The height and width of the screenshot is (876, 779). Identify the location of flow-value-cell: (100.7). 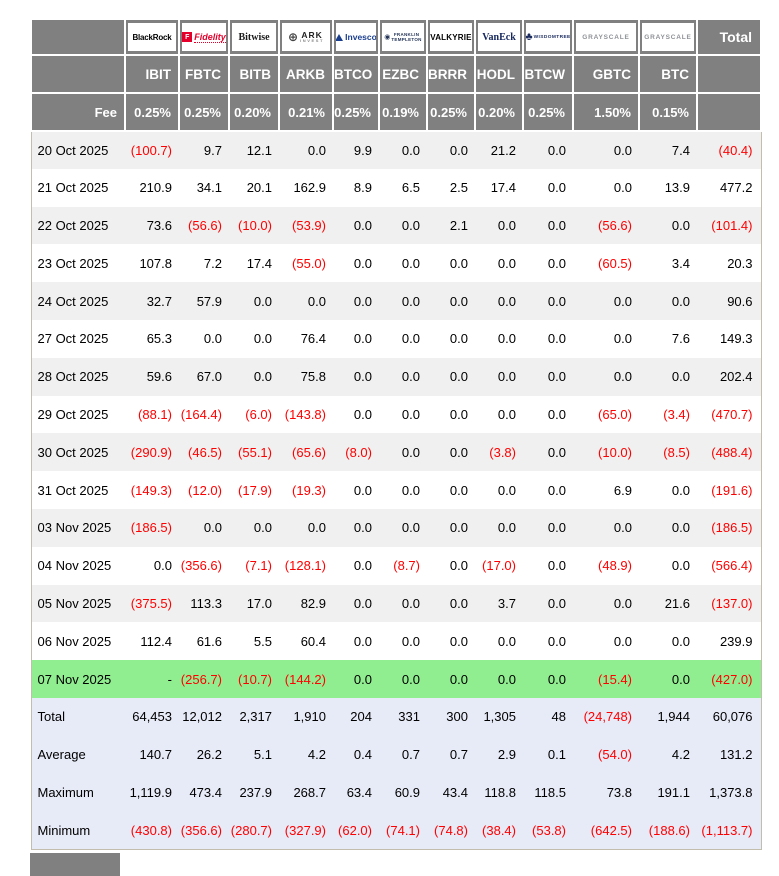
(151, 150).